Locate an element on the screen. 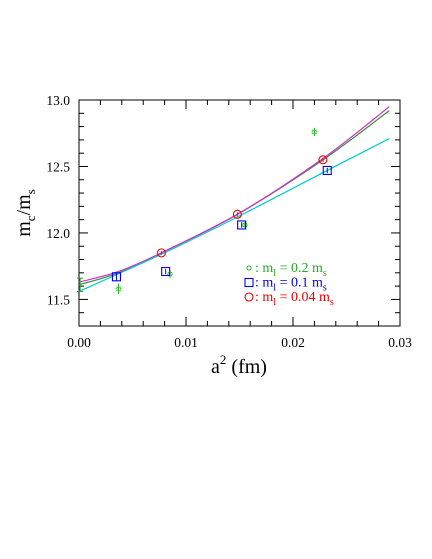 This screenshot has width=432, height=559. legend: : ml = 0.2 ms: ml = 0.1 ms: ml = 0.04 ms is located at coordinates (289, 284).